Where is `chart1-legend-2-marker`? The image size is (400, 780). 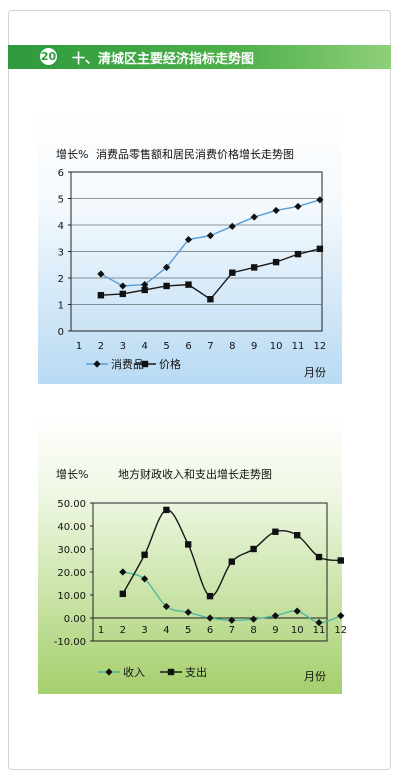 chart1-legend-2-marker is located at coordinates (145, 364).